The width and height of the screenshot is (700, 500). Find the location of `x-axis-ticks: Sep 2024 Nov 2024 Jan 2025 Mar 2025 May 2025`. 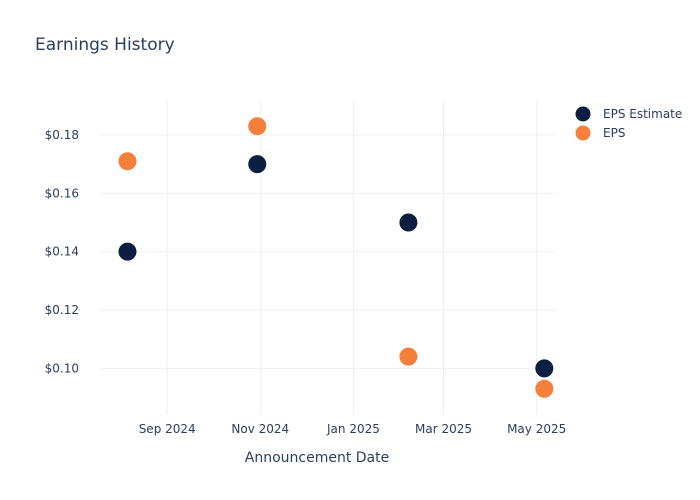

x-axis-ticks: Sep 2024 Nov 2024 Jan 2025 Mar 2025 May 2025 is located at coordinates (353, 429).